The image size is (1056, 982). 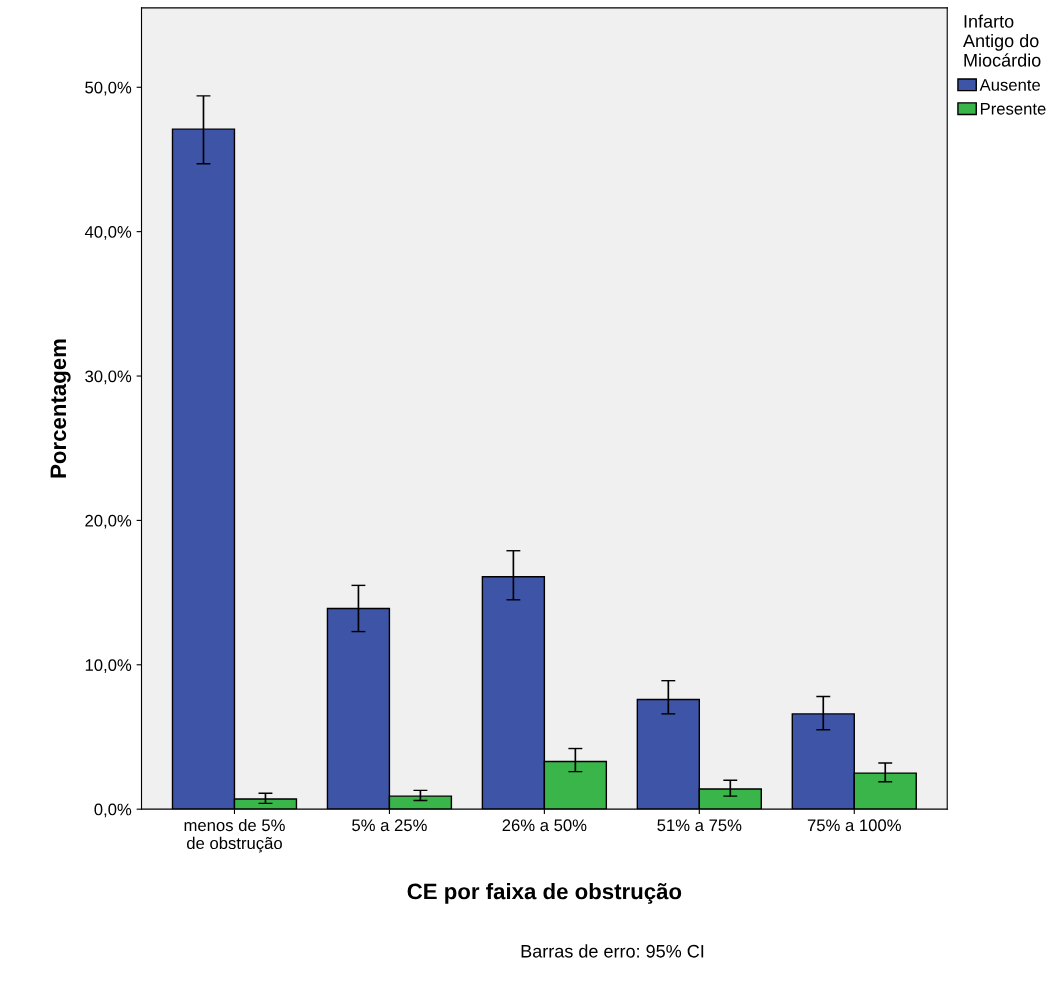 What do you see at coordinates (108, 666) in the screenshot?
I see `y-tick-label: 10,0%` at bounding box center [108, 666].